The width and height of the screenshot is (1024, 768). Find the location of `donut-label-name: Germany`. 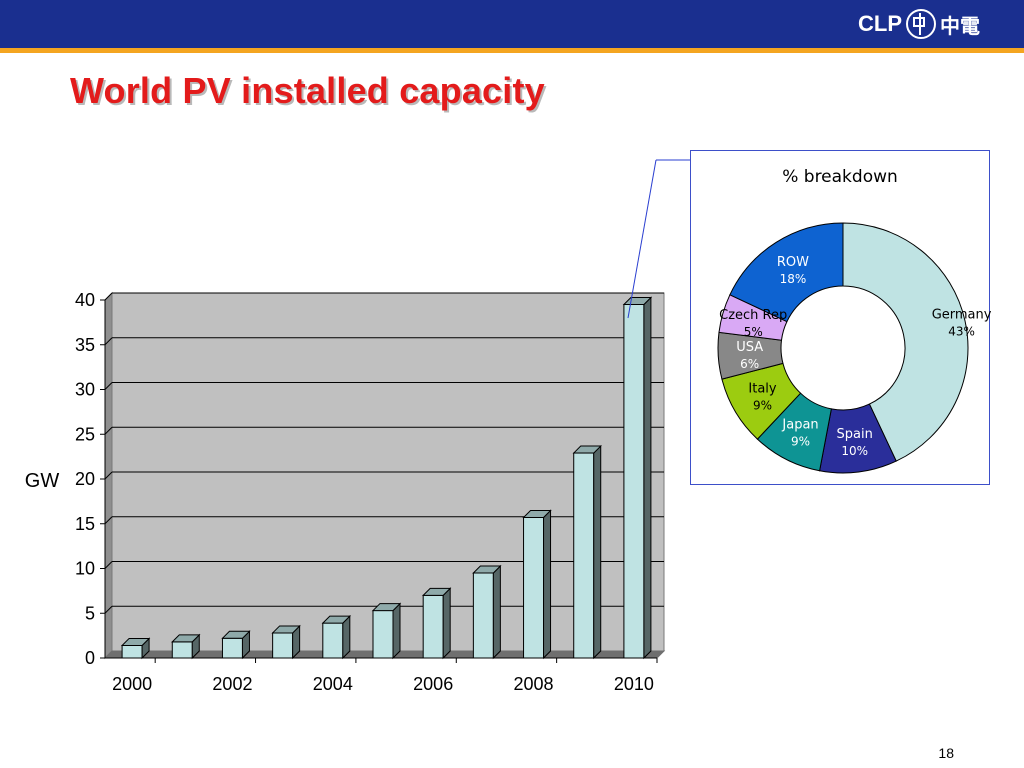

donut-label-name: Germany is located at coordinates (961, 314).